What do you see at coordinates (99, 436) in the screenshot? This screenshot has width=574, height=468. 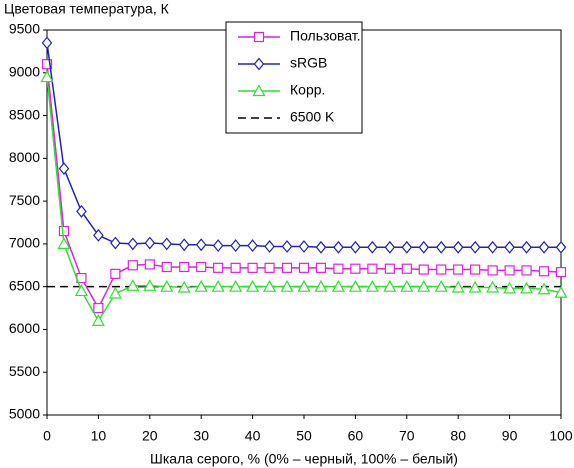 I see `x-tick-label: 10` at bounding box center [99, 436].